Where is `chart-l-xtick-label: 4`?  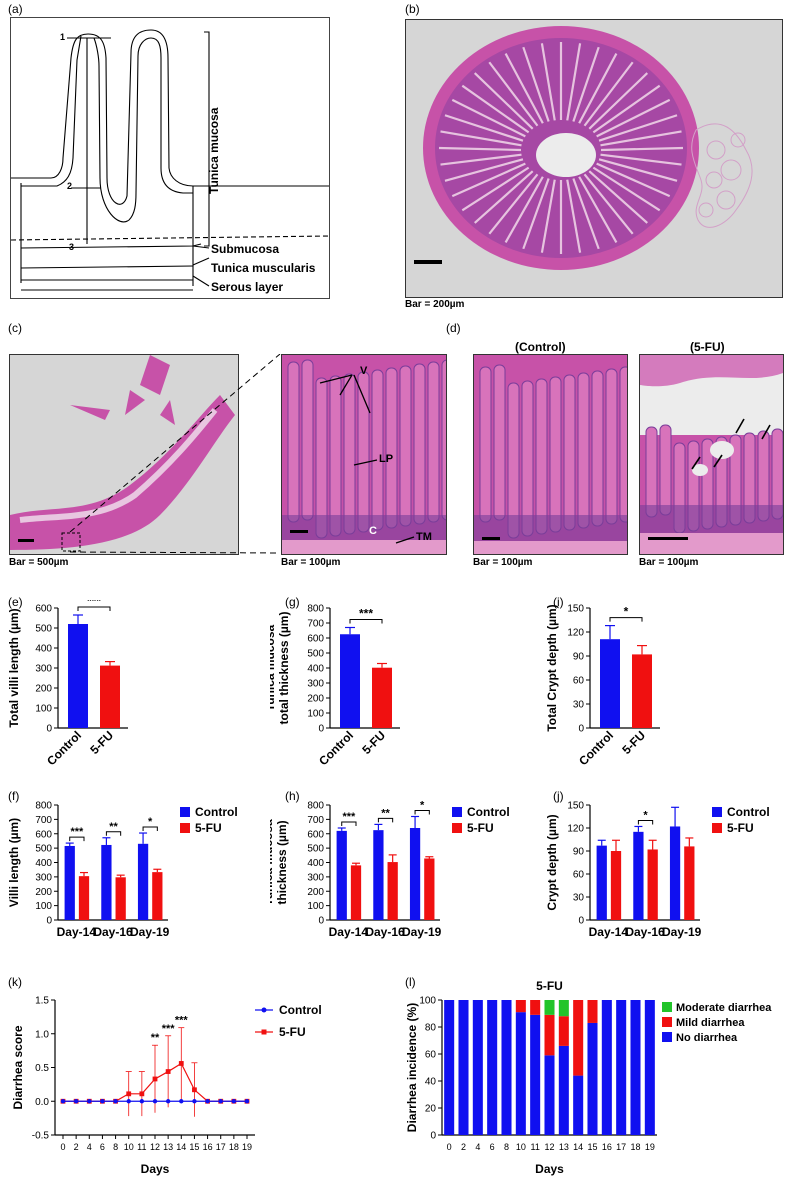
chart-l-xtick-label: 4 is located at coordinates (477, 1147).